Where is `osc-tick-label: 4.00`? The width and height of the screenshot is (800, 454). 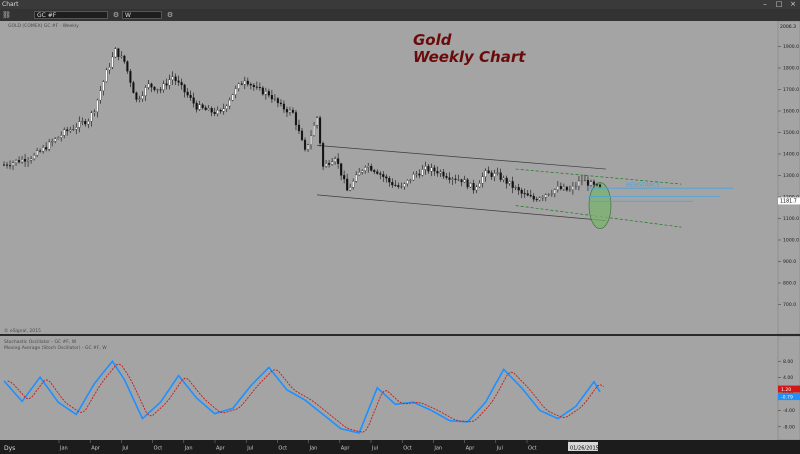
osc-tick-label: 4.00 is located at coordinates (788, 378).